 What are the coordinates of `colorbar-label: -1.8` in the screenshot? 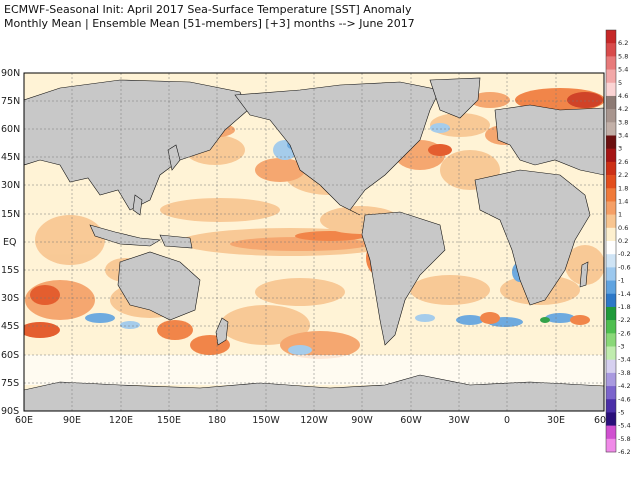 It's located at (624, 307).